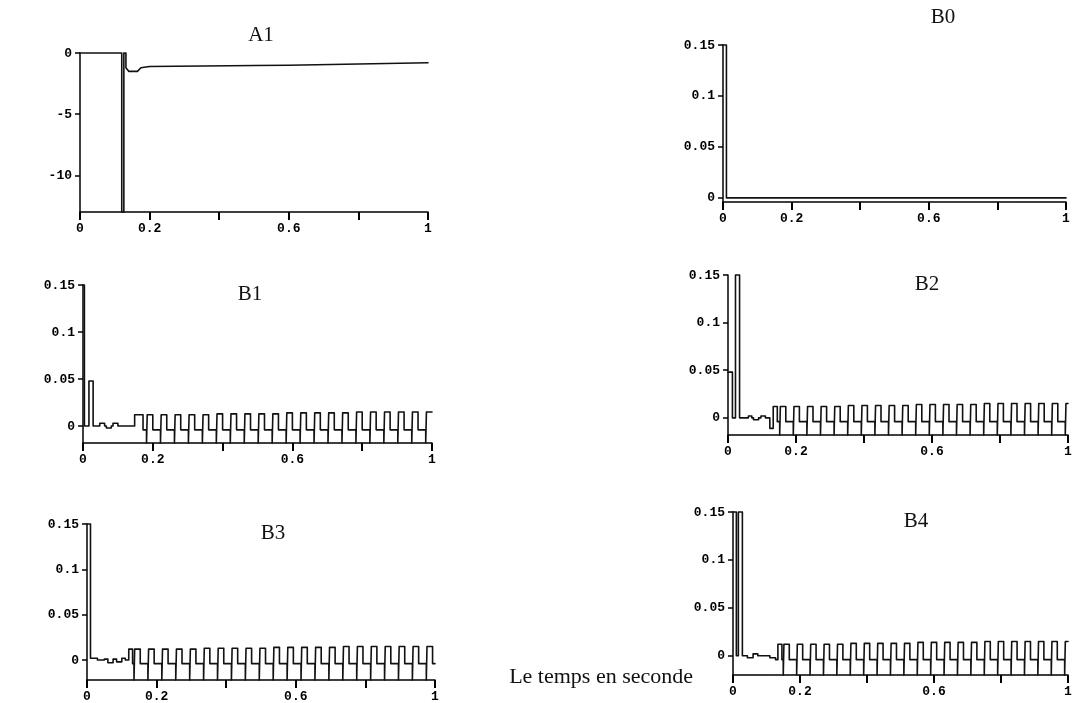 This screenshot has height=703, width=1082. I want to click on chart-title: B1, so click(250, 292).